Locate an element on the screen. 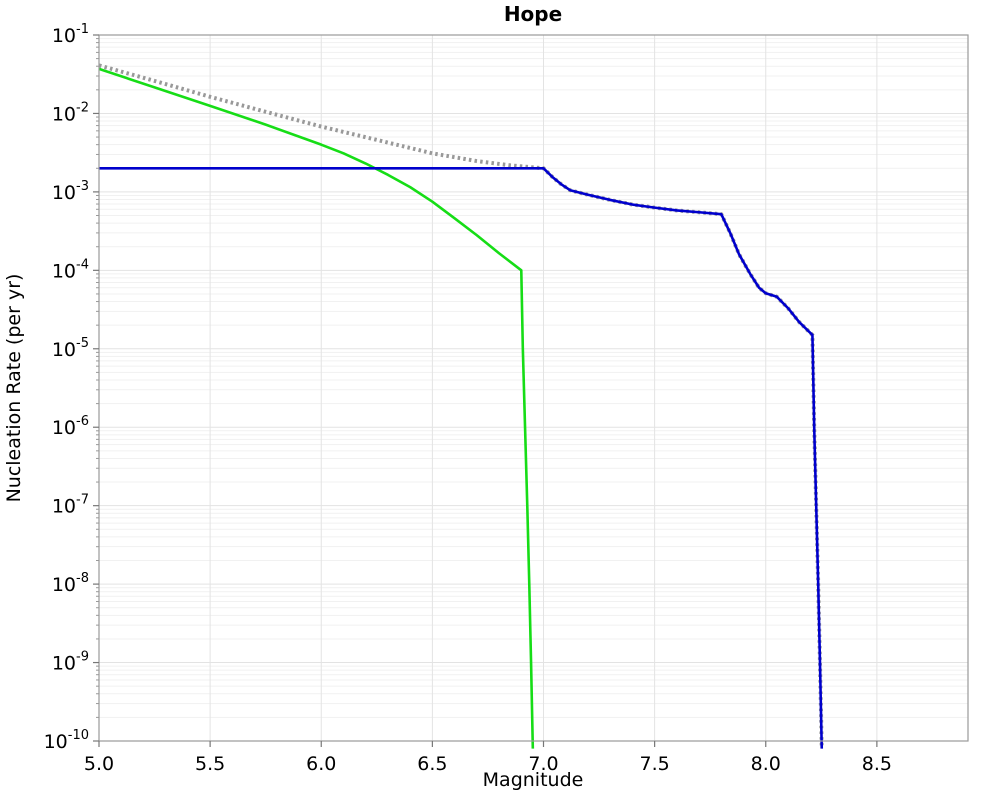  chart-title: Hope is located at coordinates (533, 14).